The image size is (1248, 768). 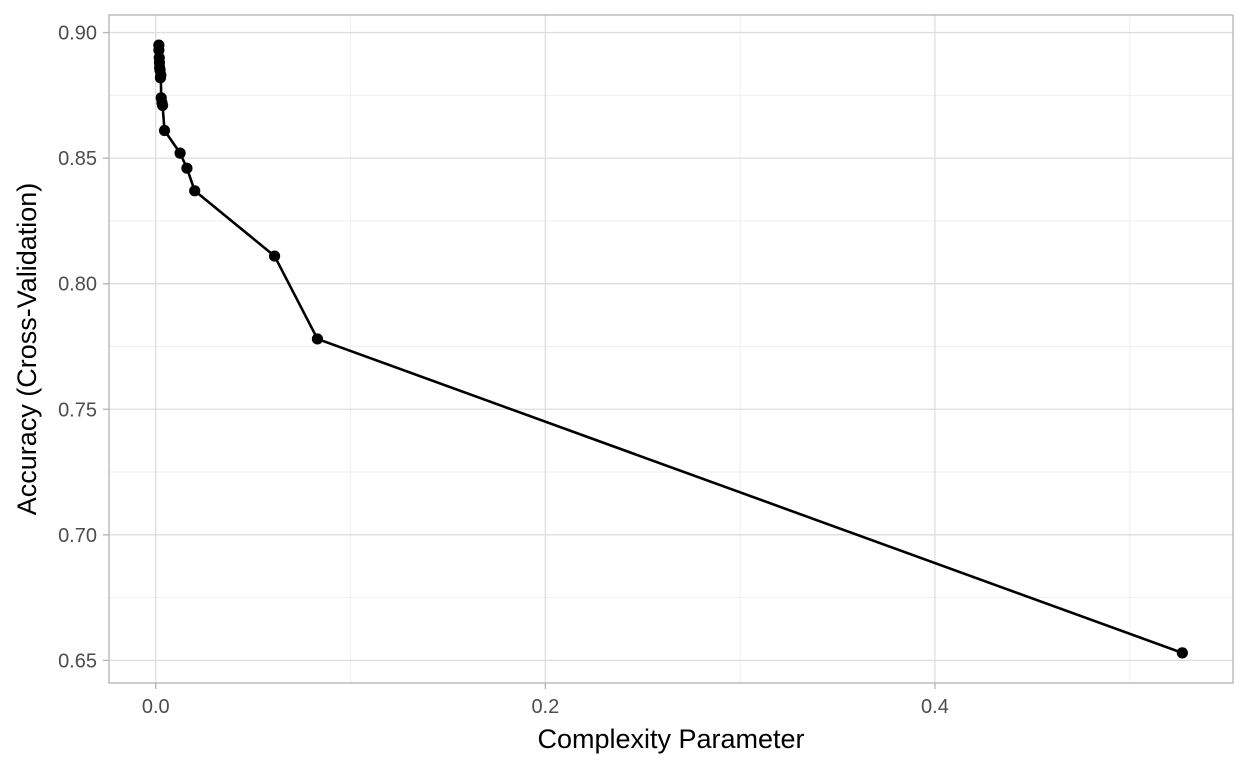 What do you see at coordinates (27, 349) in the screenshot?
I see `y-axis-title: Accuracy (Cross-Validation)` at bounding box center [27, 349].